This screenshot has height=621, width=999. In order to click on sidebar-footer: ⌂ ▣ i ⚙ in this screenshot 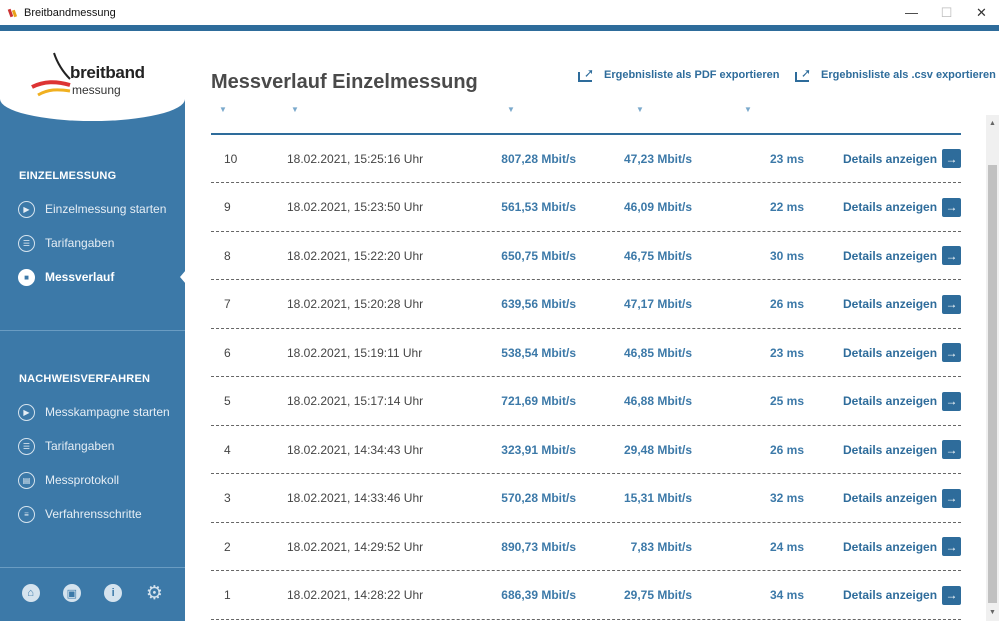, I will do `click(92, 593)`.